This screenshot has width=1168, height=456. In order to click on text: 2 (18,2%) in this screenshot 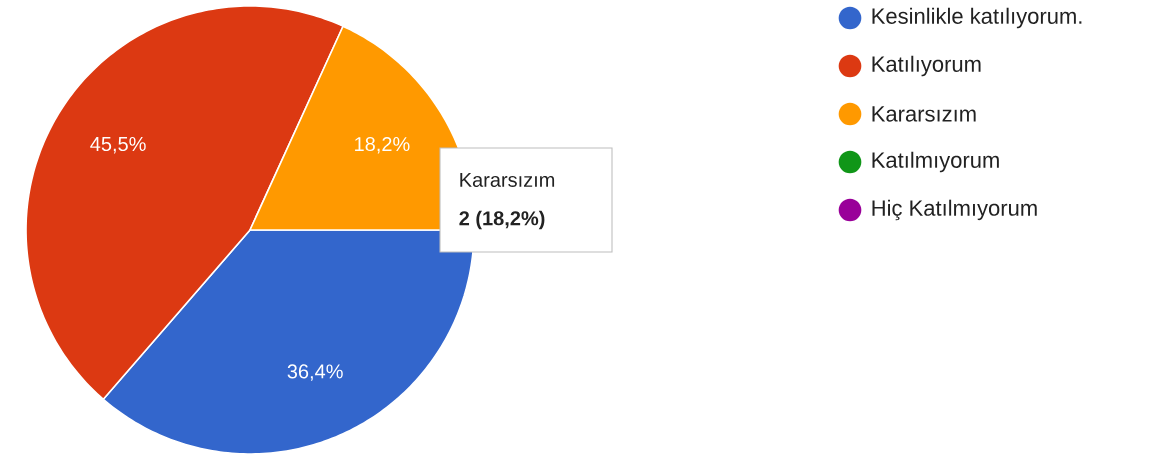, I will do `click(502, 220)`.